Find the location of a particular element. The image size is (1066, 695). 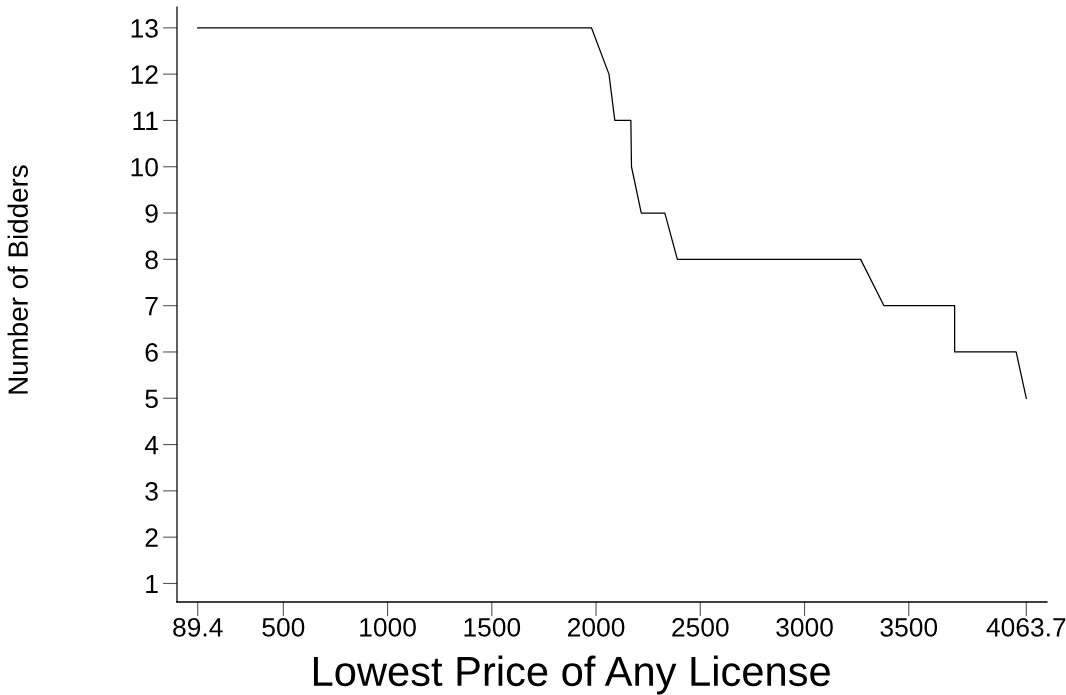

y-tick-label: 4 is located at coordinates (151, 445).